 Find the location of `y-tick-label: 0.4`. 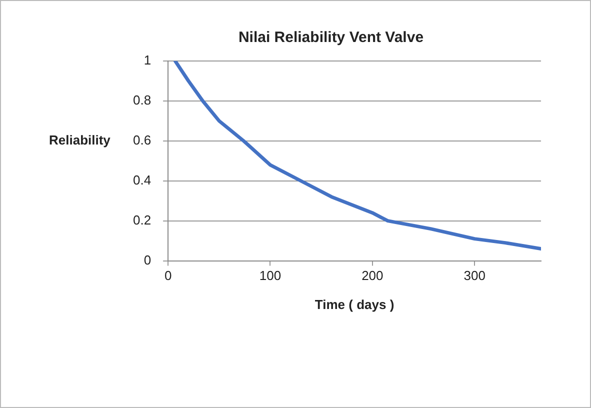

y-tick-label: 0.4 is located at coordinates (142, 180).